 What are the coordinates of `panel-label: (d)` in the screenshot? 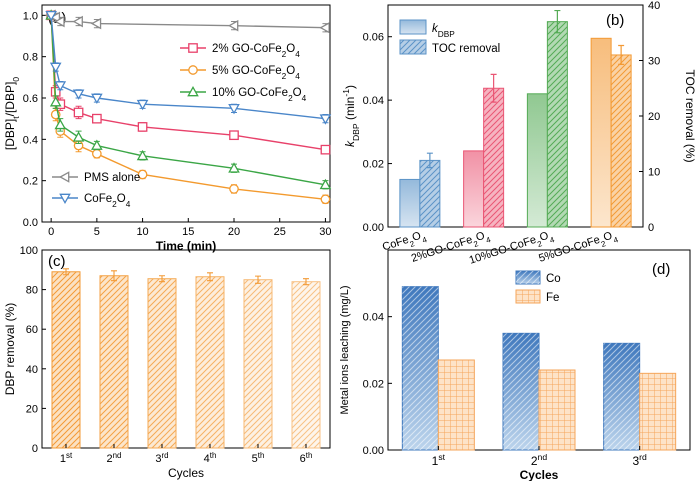 It's located at (661, 269).